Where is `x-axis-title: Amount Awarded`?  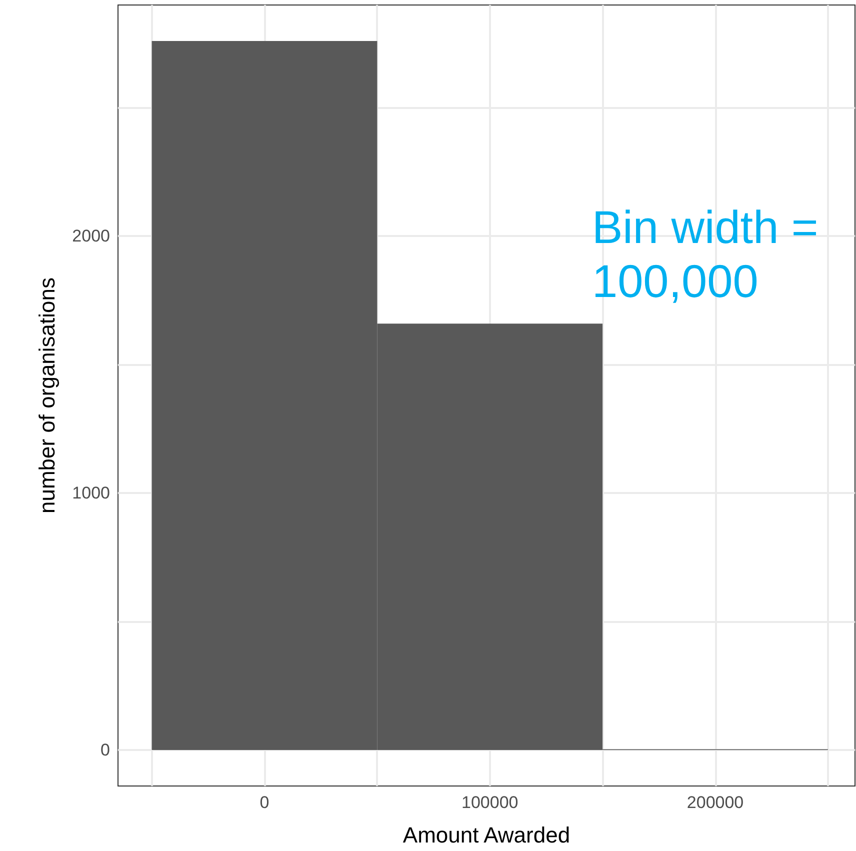
x-axis-title: Amount Awarded is located at coordinates (486, 835).